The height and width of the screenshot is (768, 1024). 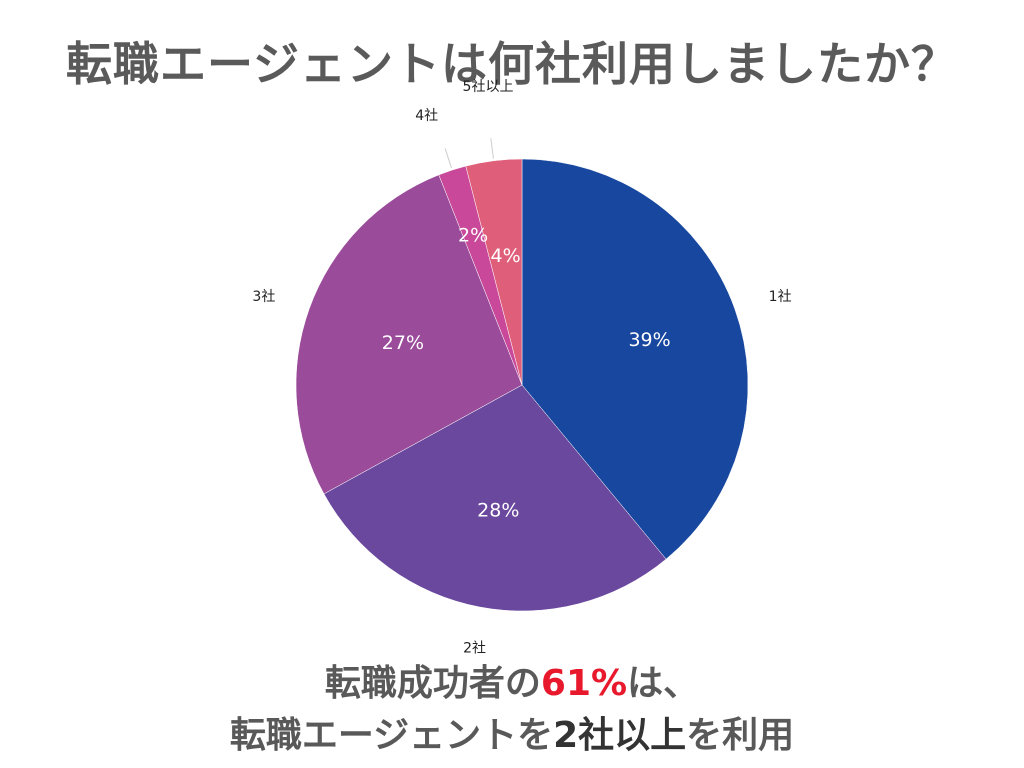 What do you see at coordinates (620, 735) in the screenshot?
I see `caption-highlight-count: 2社以上` at bounding box center [620, 735].